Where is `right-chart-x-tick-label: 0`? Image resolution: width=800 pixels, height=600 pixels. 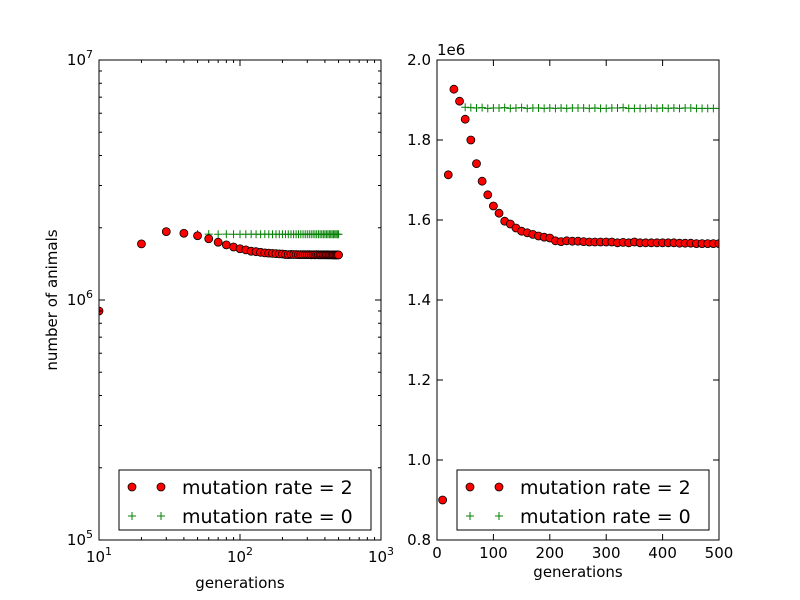 right-chart-x-tick-label: 0 is located at coordinates (437, 553).